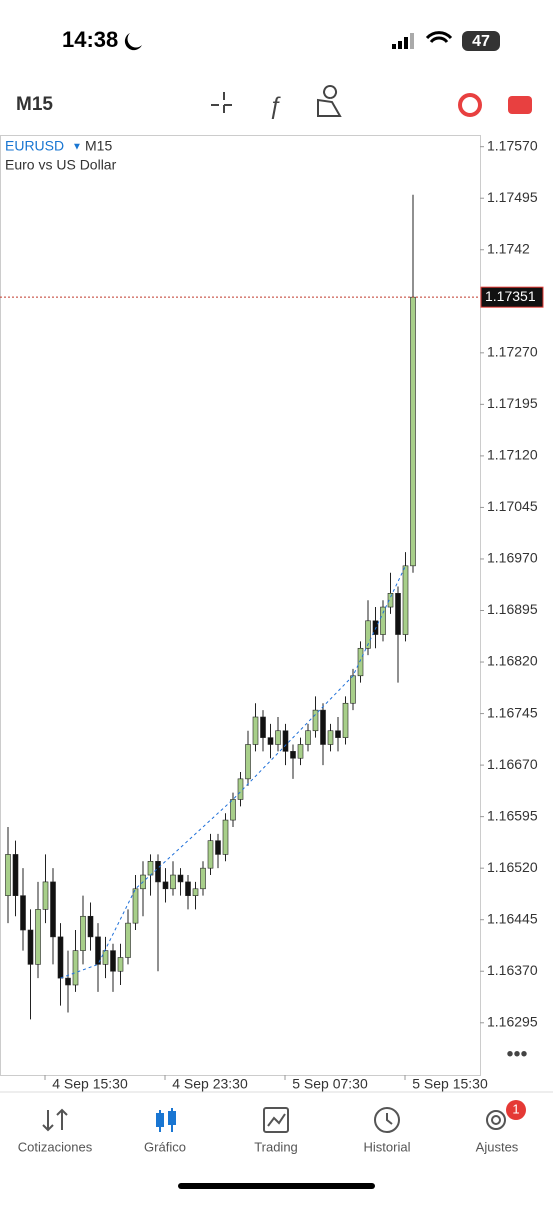  Describe the element at coordinates (512, 661) in the screenshot. I see `y-tick-label: 1.16820` at that location.